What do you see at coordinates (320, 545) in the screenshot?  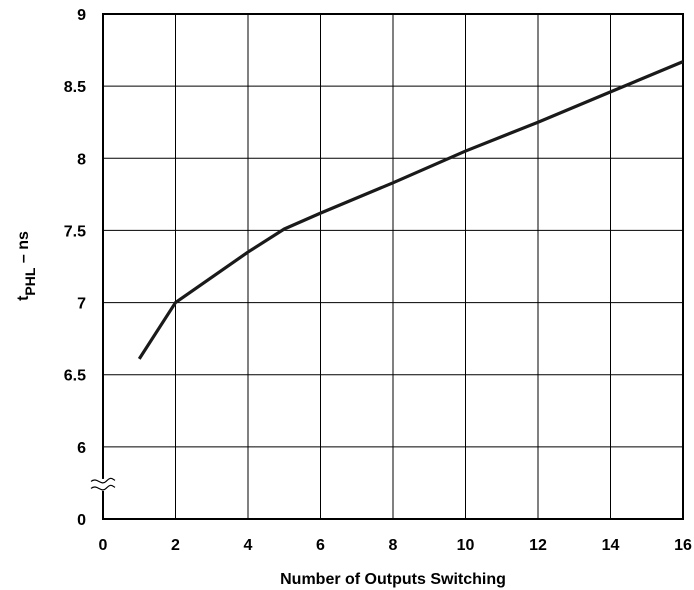 I see `x-tick-label: 6` at bounding box center [320, 545].